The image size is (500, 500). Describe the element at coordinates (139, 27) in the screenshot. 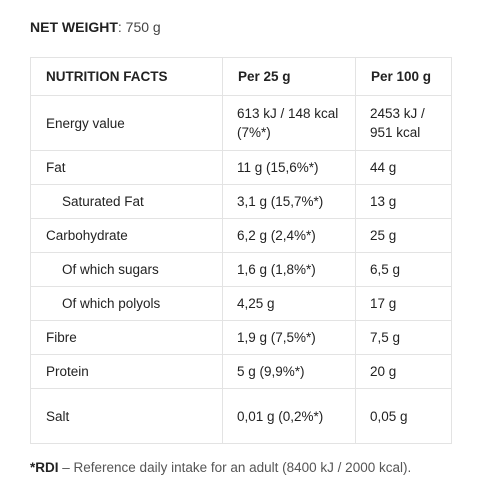

I see `net-weight-value: : 750 g` at that location.